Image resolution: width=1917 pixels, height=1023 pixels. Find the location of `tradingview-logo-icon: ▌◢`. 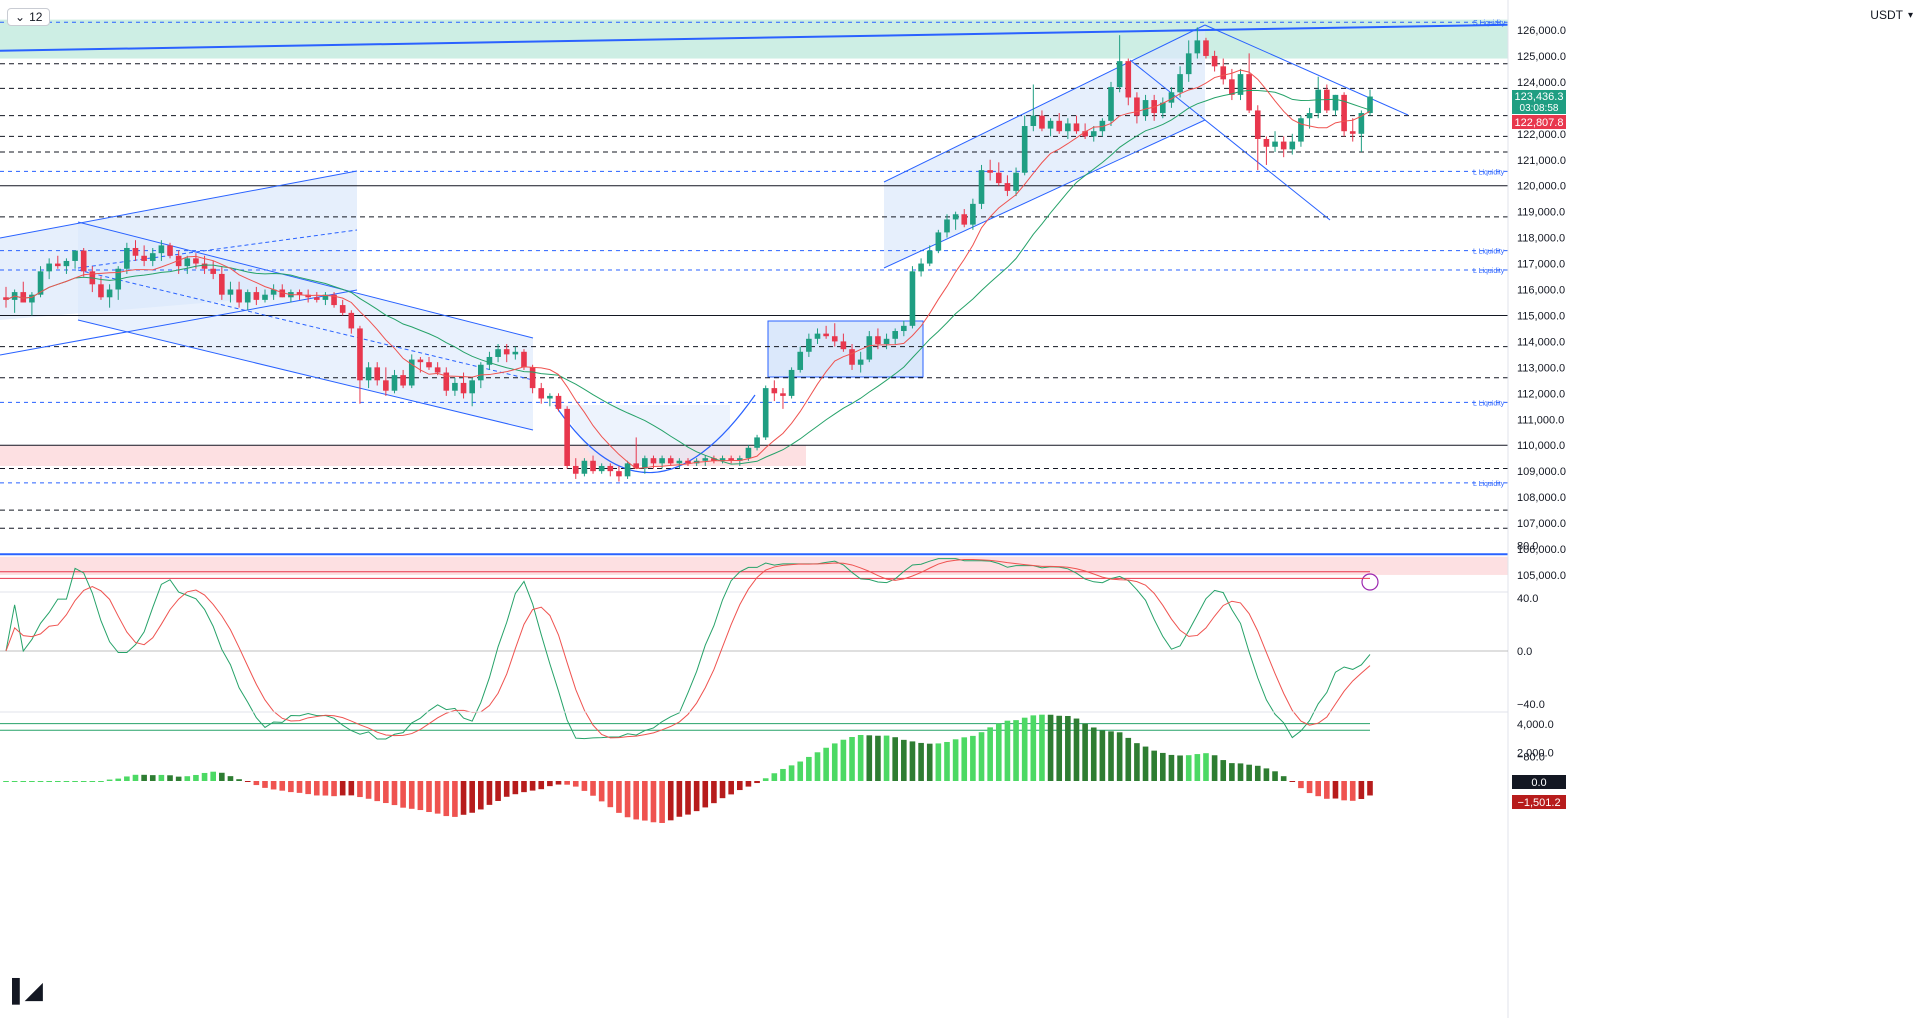

tradingview-logo-icon: ▌◢ is located at coordinates (27, 990).